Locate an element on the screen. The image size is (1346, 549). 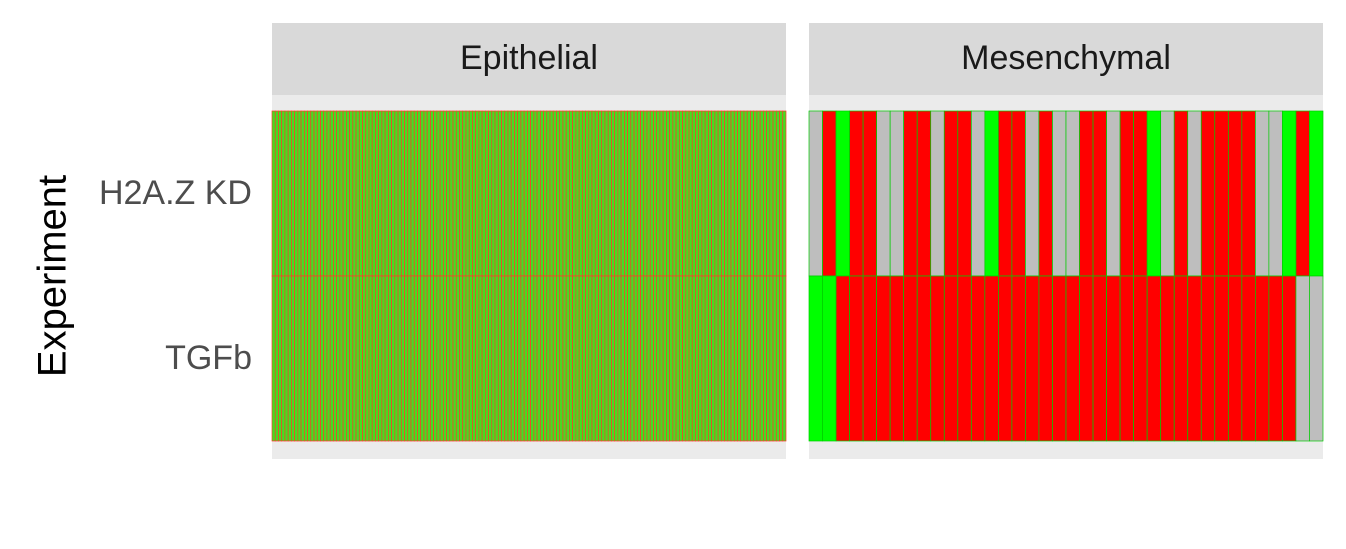
y-axis-title: Experiment is located at coordinates (53, 276).